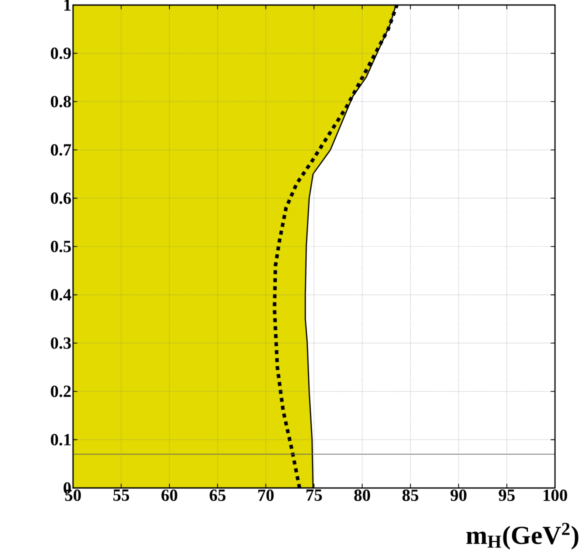 The height and width of the screenshot is (555, 585). What do you see at coordinates (410, 496) in the screenshot?
I see `x-tick-label: 85` at bounding box center [410, 496].